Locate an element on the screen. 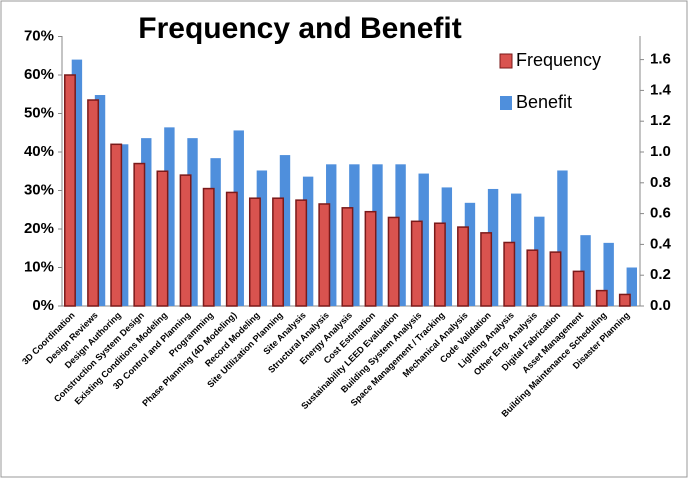 Image resolution: width=688 pixels, height=478 pixels. y-tick-label: 10% is located at coordinates (39, 266).